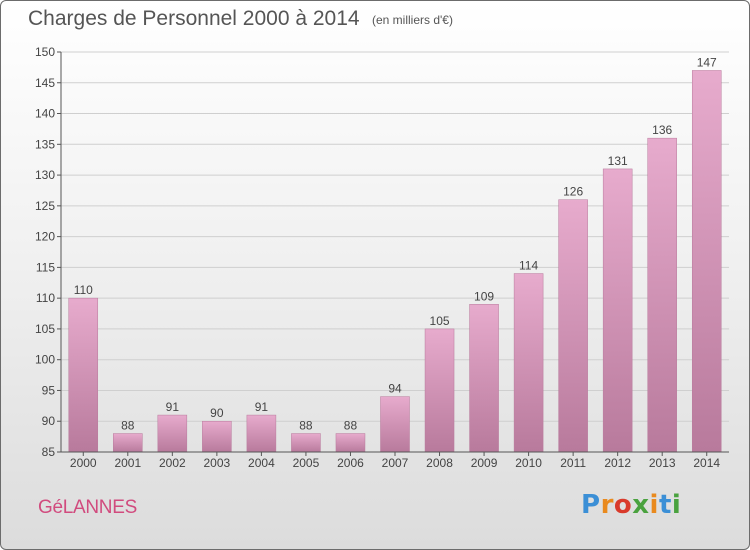 This screenshot has height=550, width=750. What do you see at coordinates (573, 463) in the screenshot?
I see `x-tick-label-2011: 2011` at bounding box center [573, 463].